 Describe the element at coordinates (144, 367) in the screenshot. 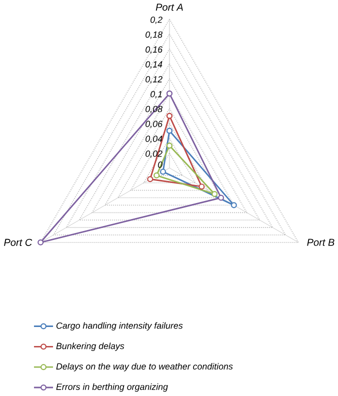

I see `legend-label: Delays on the way due to weather conditions` at that location.